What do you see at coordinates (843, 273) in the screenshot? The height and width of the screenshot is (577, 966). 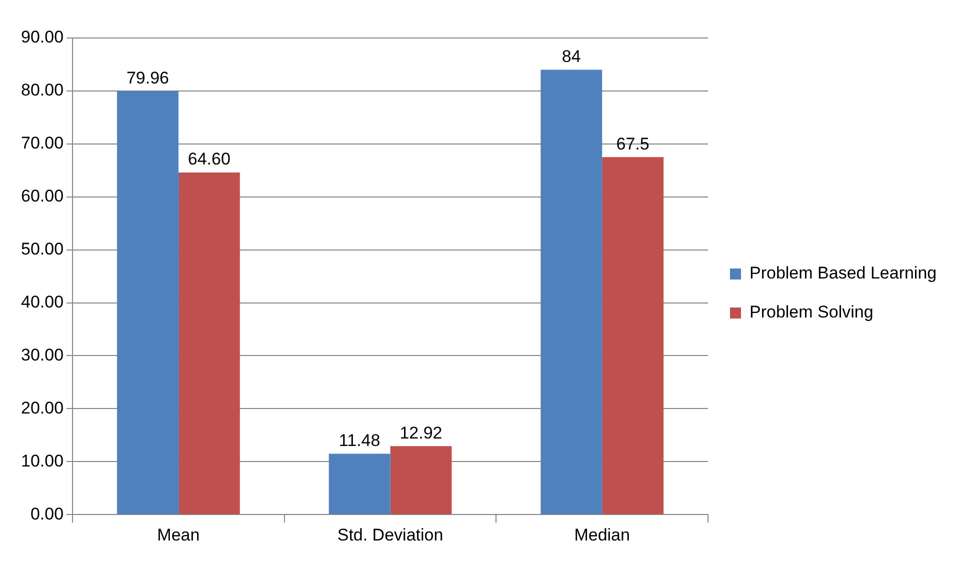 I see `legend-label: Problem Based Learning` at bounding box center [843, 273].